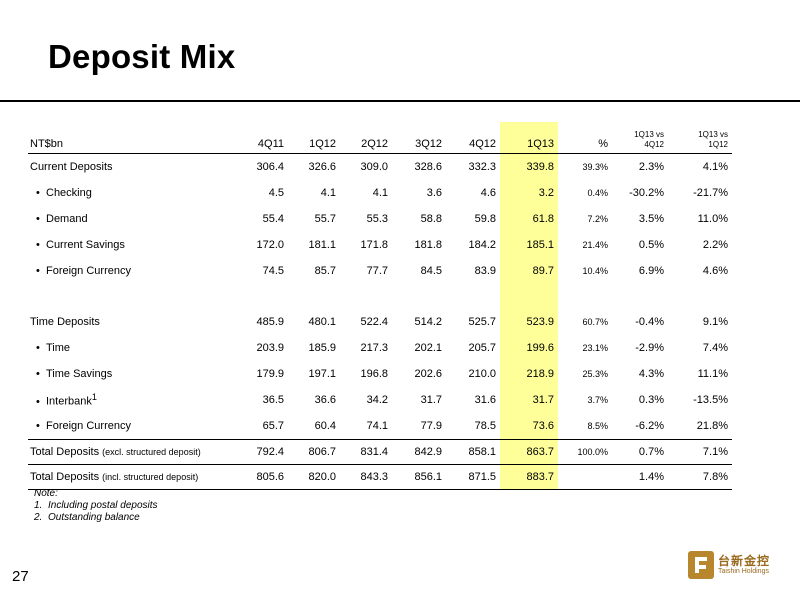 The height and width of the screenshot is (600, 800). Describe the element at coordinates (651, 167) in the screenshot. I see `qoq-cell: 2.3%` at that location.